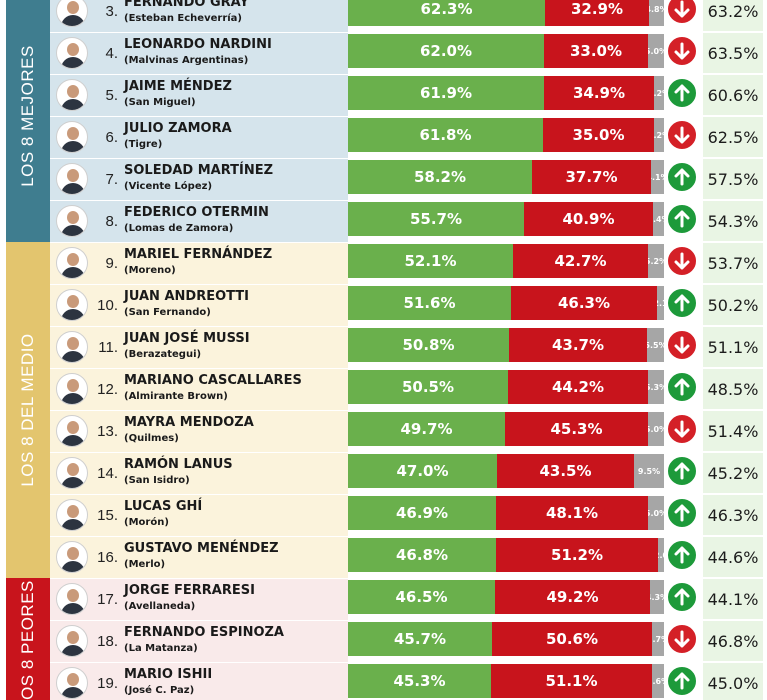 The height and width of the screenshot is (700, 767). Describe the element at coordinates (179, 228) in the screenshot. I see `municipality-name: (Lomas de Zamora)` at that location.